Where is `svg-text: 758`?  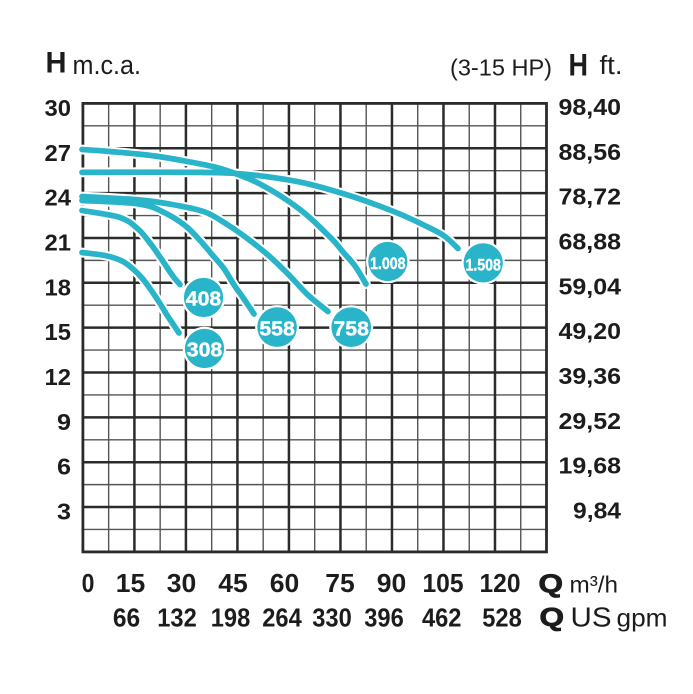 svg-text: 758 is located at coordinates (351, 328).